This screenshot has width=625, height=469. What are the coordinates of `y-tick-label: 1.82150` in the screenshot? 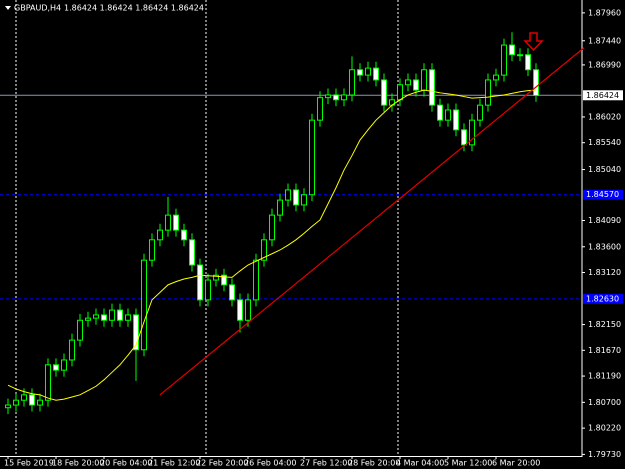 It's located at (604, 324).